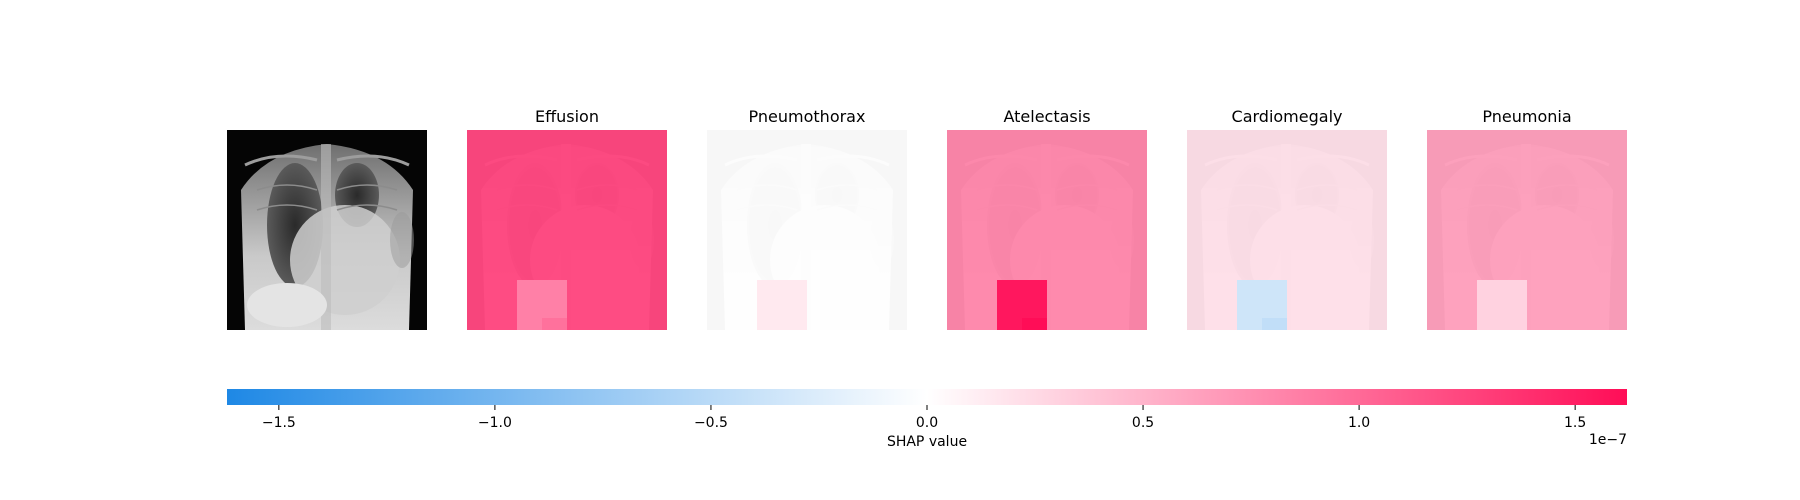 The image size is (1800, 500). I want to click on panel-atelectasis: Atelectasis, so click(1047, 219).